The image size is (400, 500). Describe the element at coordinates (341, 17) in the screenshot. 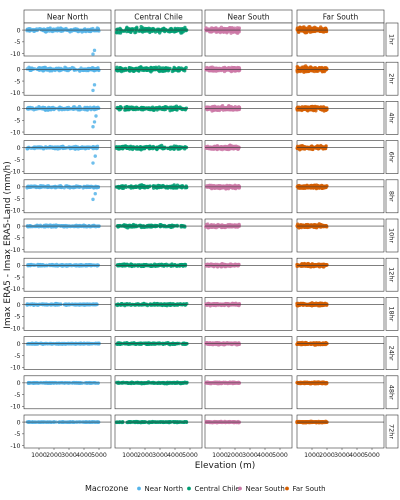

I see `facet-column-label: Far South` at that location.